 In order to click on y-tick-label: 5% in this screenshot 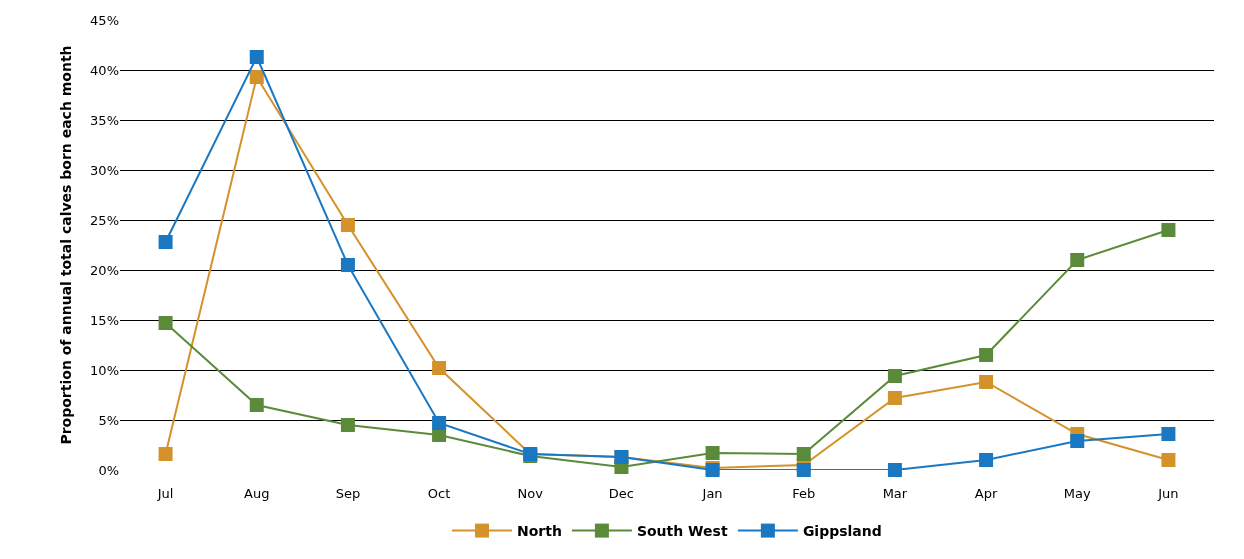, I will do `click(108, 420)`.